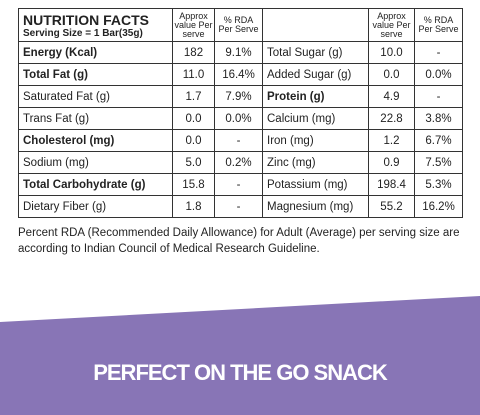 This screenshot has width=480, height=415. Describe the element at coordinates (438, 162) in the screenshot. I see `nutrient-value: 7.5%` at that location.